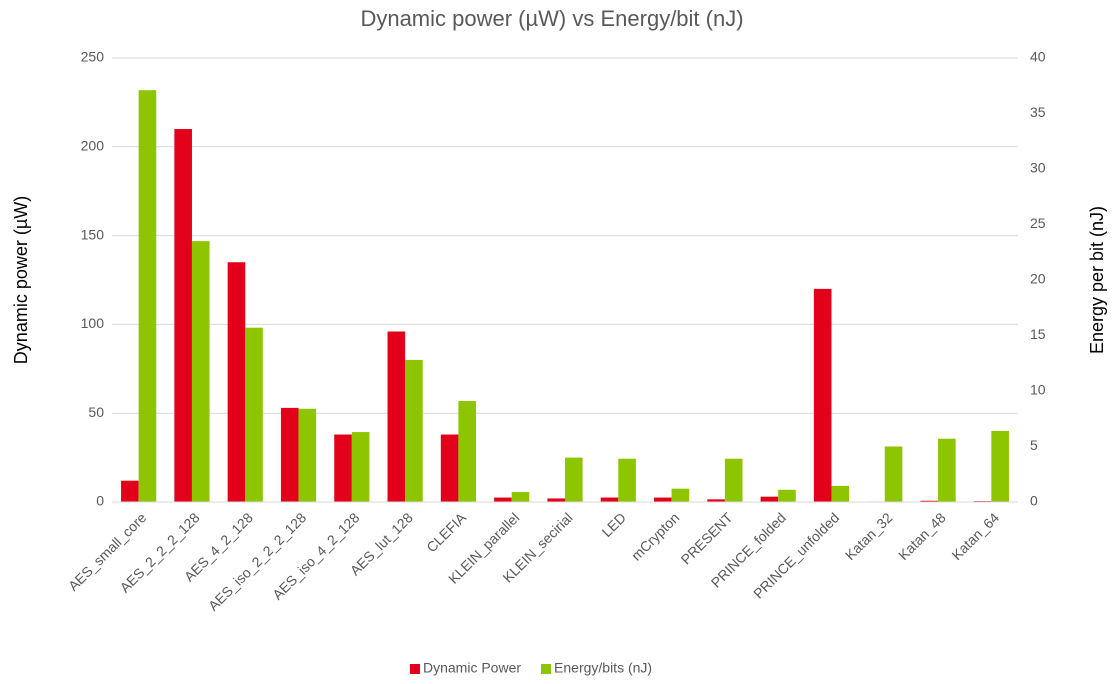 The image size is (1116, 684). Describe the element at coordinates (93, 323) in the screenshot. I see `y-tick-label: 100` at that location.